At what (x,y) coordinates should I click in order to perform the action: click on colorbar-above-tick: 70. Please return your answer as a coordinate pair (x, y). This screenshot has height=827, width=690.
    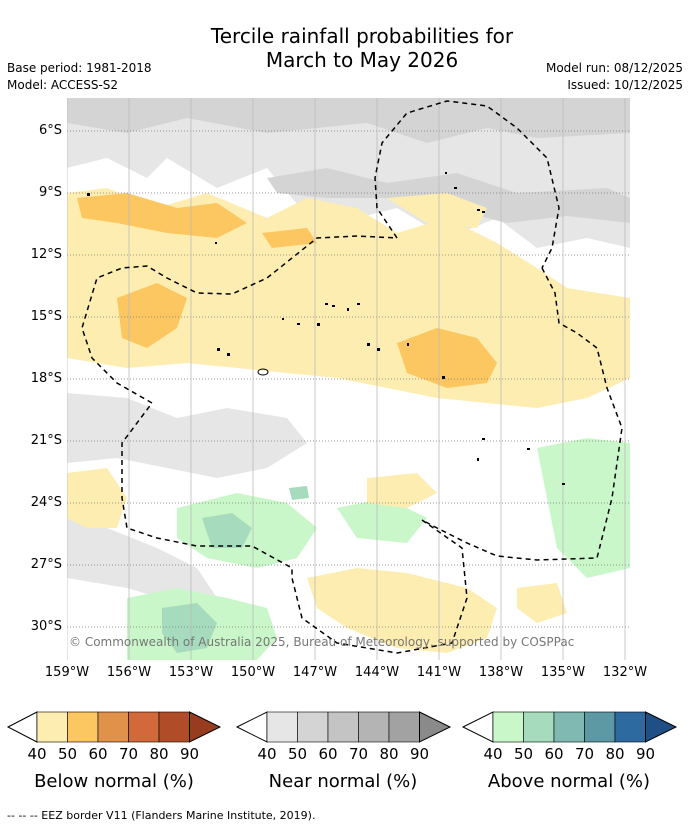
    Looking at the image, I should click on (584, 754).